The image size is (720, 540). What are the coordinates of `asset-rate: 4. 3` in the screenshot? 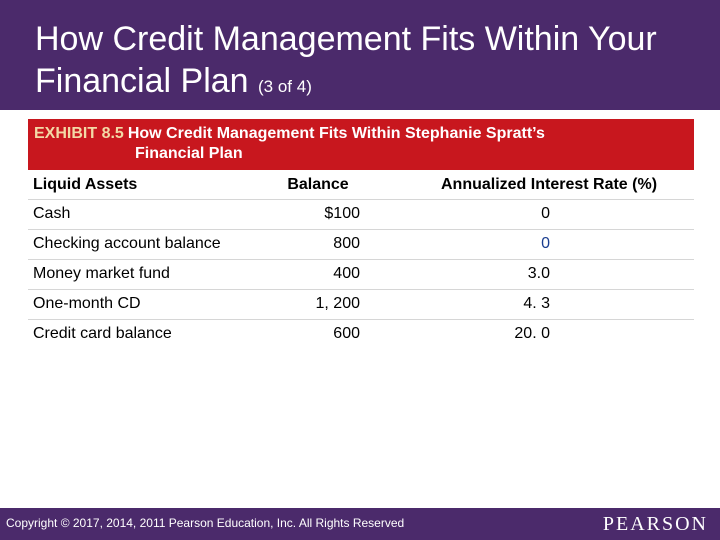 It's located at (536, 303).